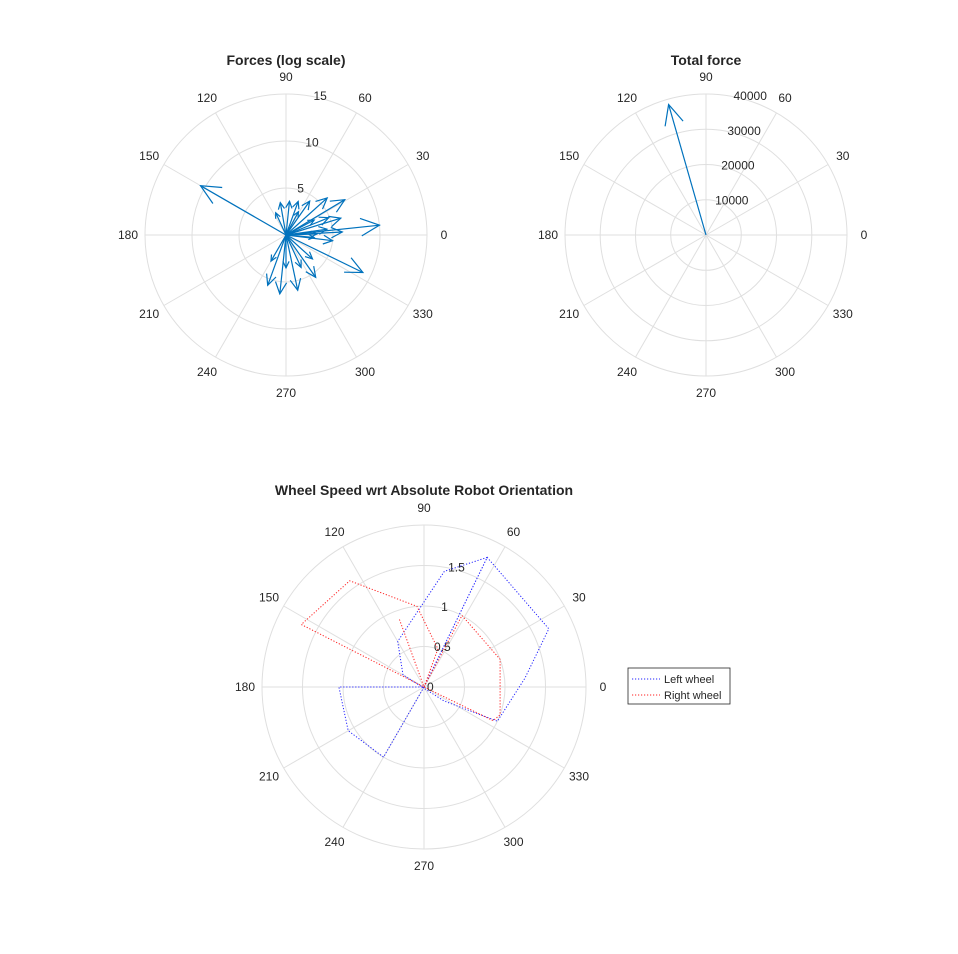  Describe the element at coordinates (751, 96) in the screenshot. I see `r-tick-label: 40000` at that location.